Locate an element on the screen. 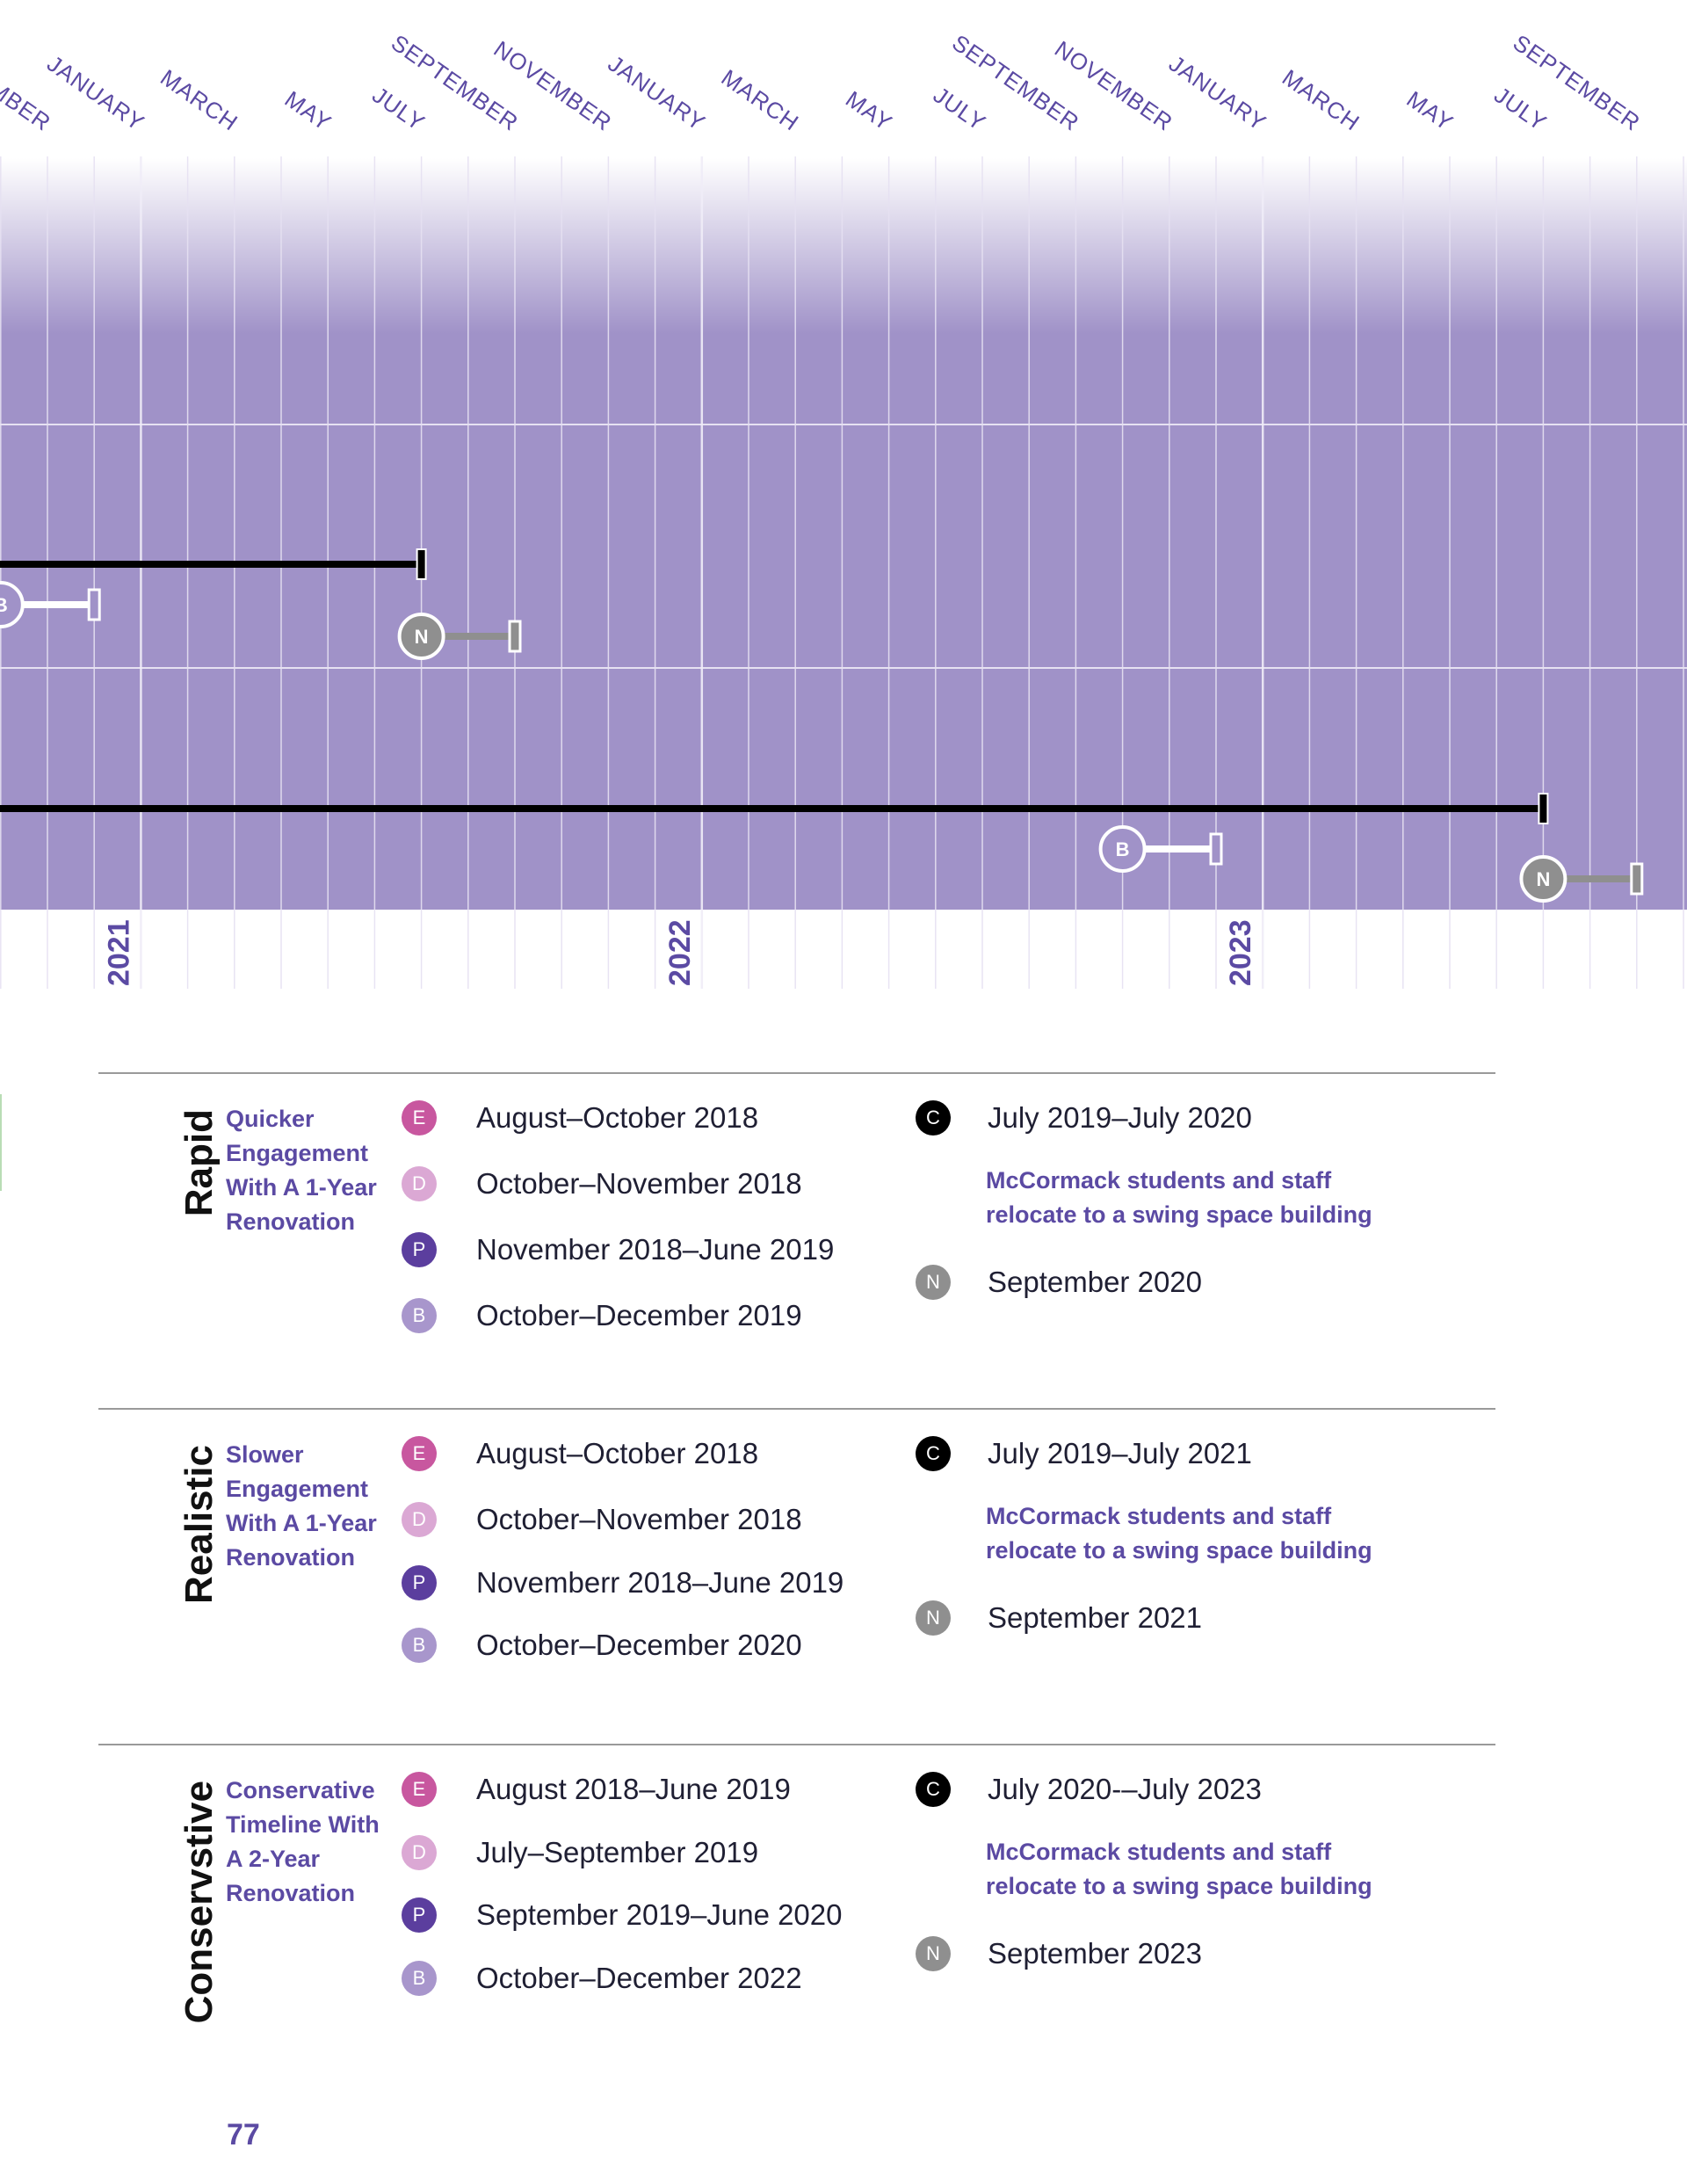 The height and width of the screenshot is (2184, 1687). scenario-name-wrap: Realistic is located at coordinates (159, 1568).